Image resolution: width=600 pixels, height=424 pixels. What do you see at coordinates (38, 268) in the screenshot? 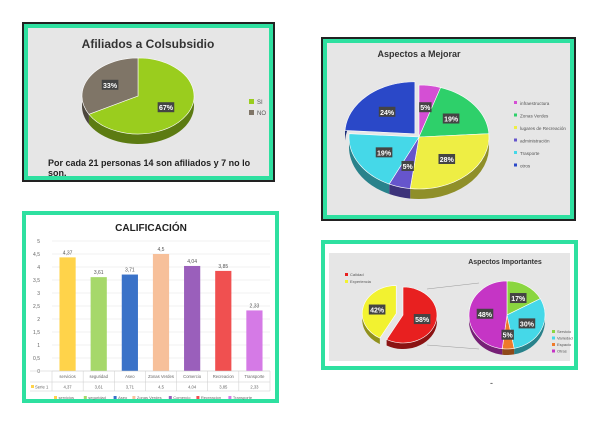
I see `y-tick-label: 4` at bounding box center [38, 268].